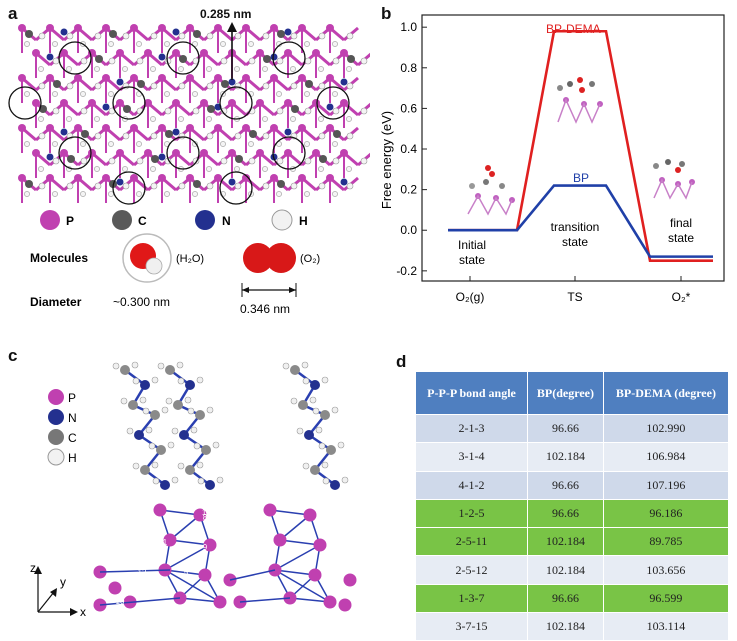 The image size is (737, 641). Describe the element at coordinates (13, 355) in the screenshot. I see `panel-c-letter: c` at that location.